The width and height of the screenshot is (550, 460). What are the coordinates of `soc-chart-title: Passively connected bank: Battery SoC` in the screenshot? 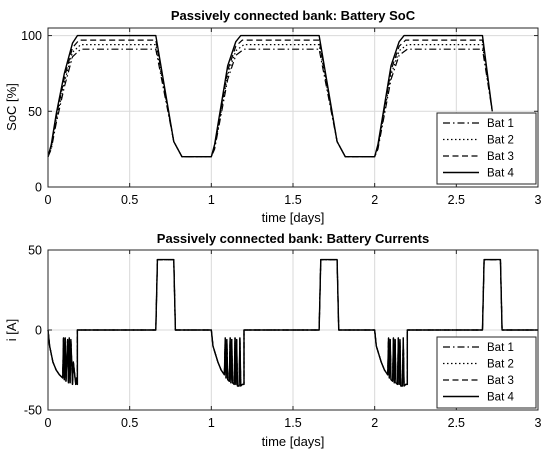 It's located at (293, 15).